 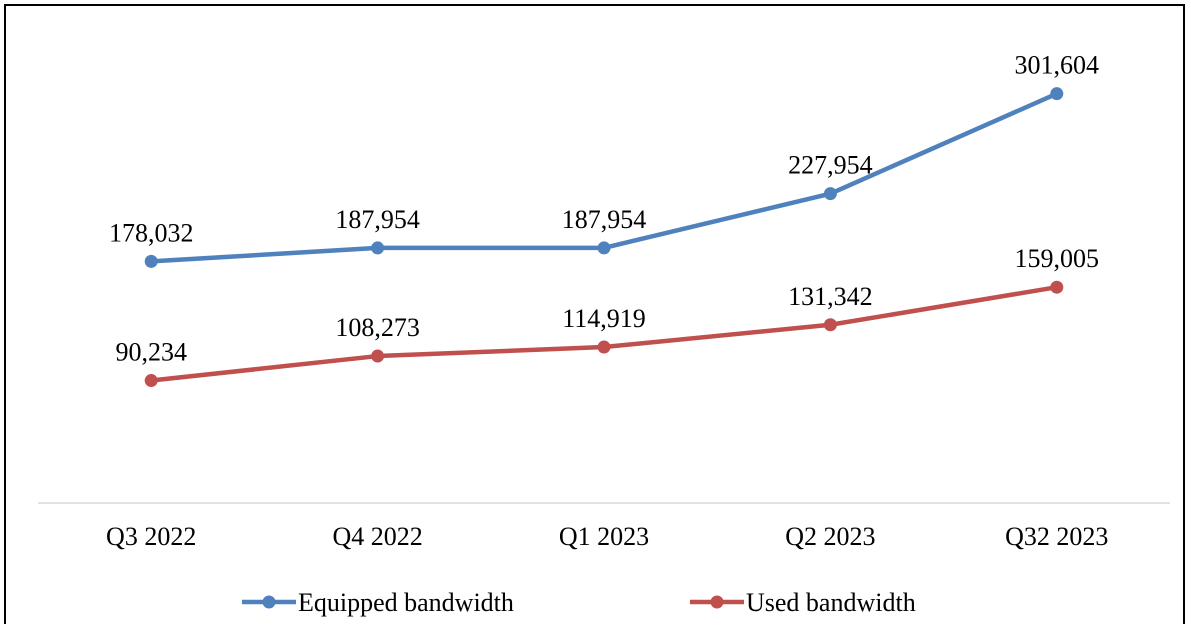 I want to click on data-label: 159,005, so click(x=1057, y=258).